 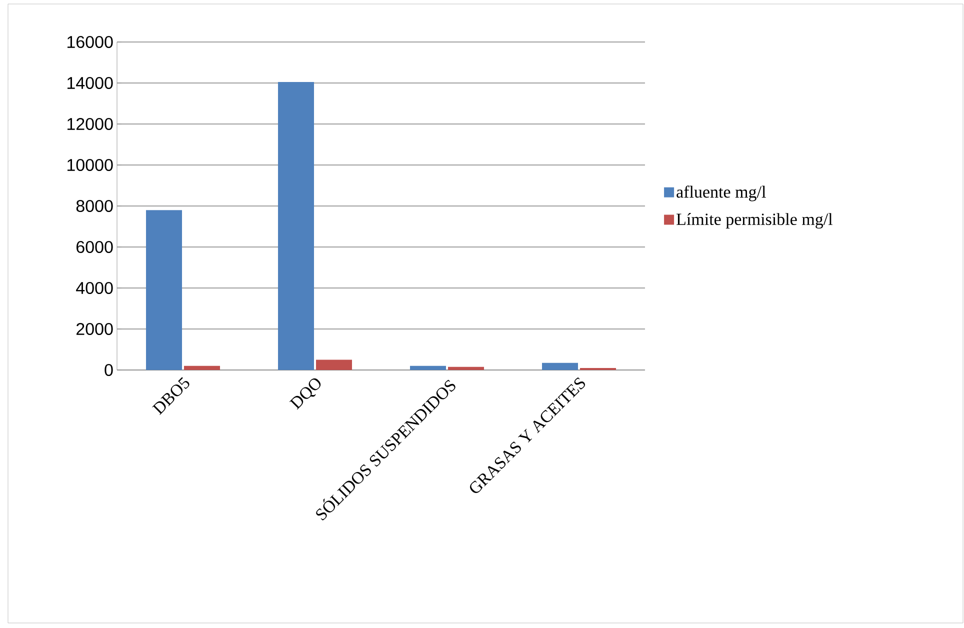 What do you see at coordinates (90, 165) in the screenshot?
I see `y-tick-label: 10000` at bounding box center [90, 165].